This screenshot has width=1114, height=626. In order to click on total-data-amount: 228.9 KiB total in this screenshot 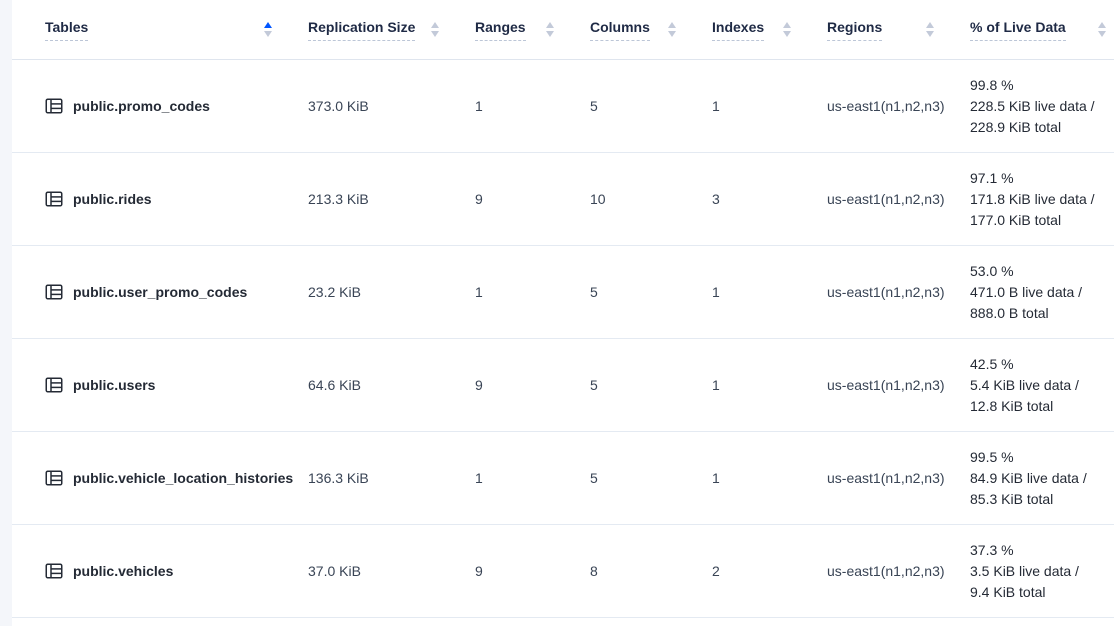, I will do `click(1016, 126)`.